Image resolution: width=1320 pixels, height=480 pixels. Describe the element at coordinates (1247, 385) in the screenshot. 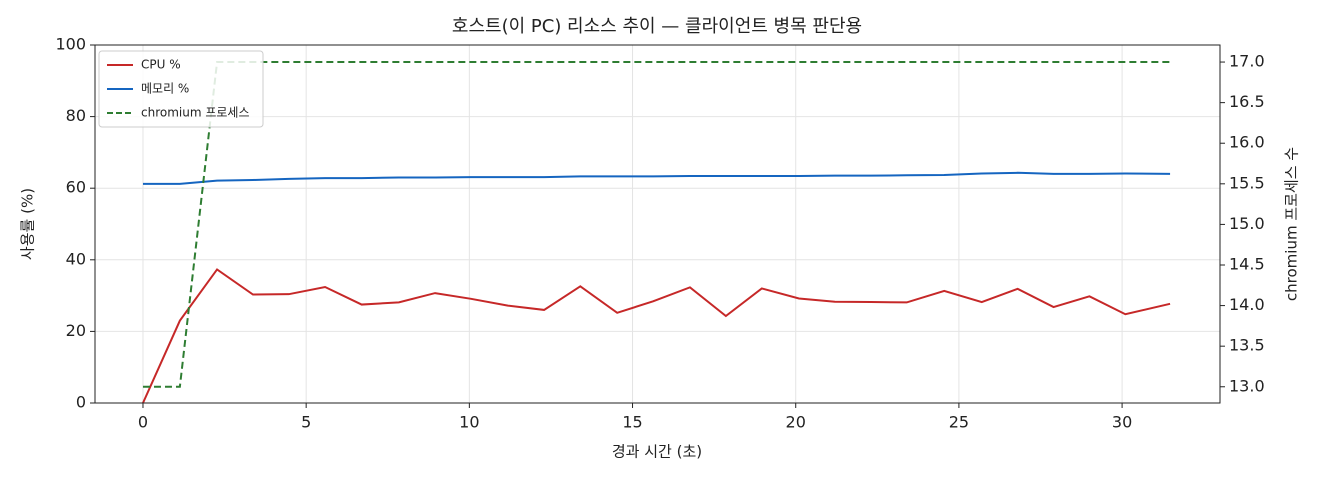

I see `y2-tick-label: 13.0` at that location.